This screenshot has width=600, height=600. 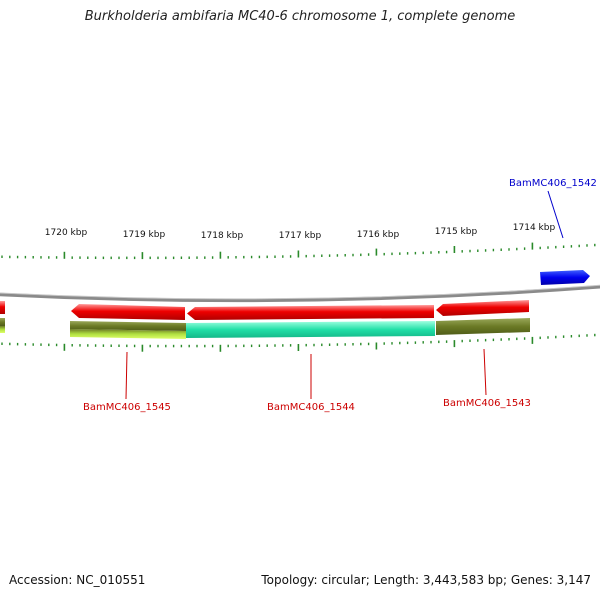 I want to click on feature-band-olive-right, so click(x=483, y=326).